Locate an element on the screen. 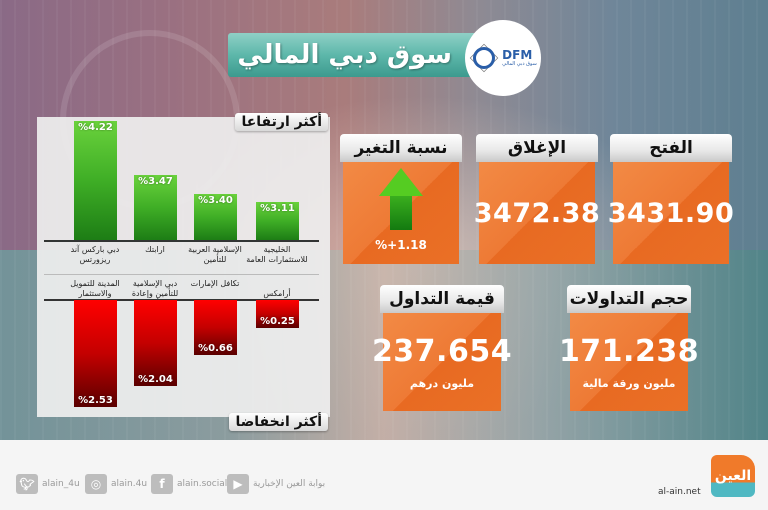 This screenshot has height=510, width=768. dfm-emblem-icon is located at coordinates (484, 58).